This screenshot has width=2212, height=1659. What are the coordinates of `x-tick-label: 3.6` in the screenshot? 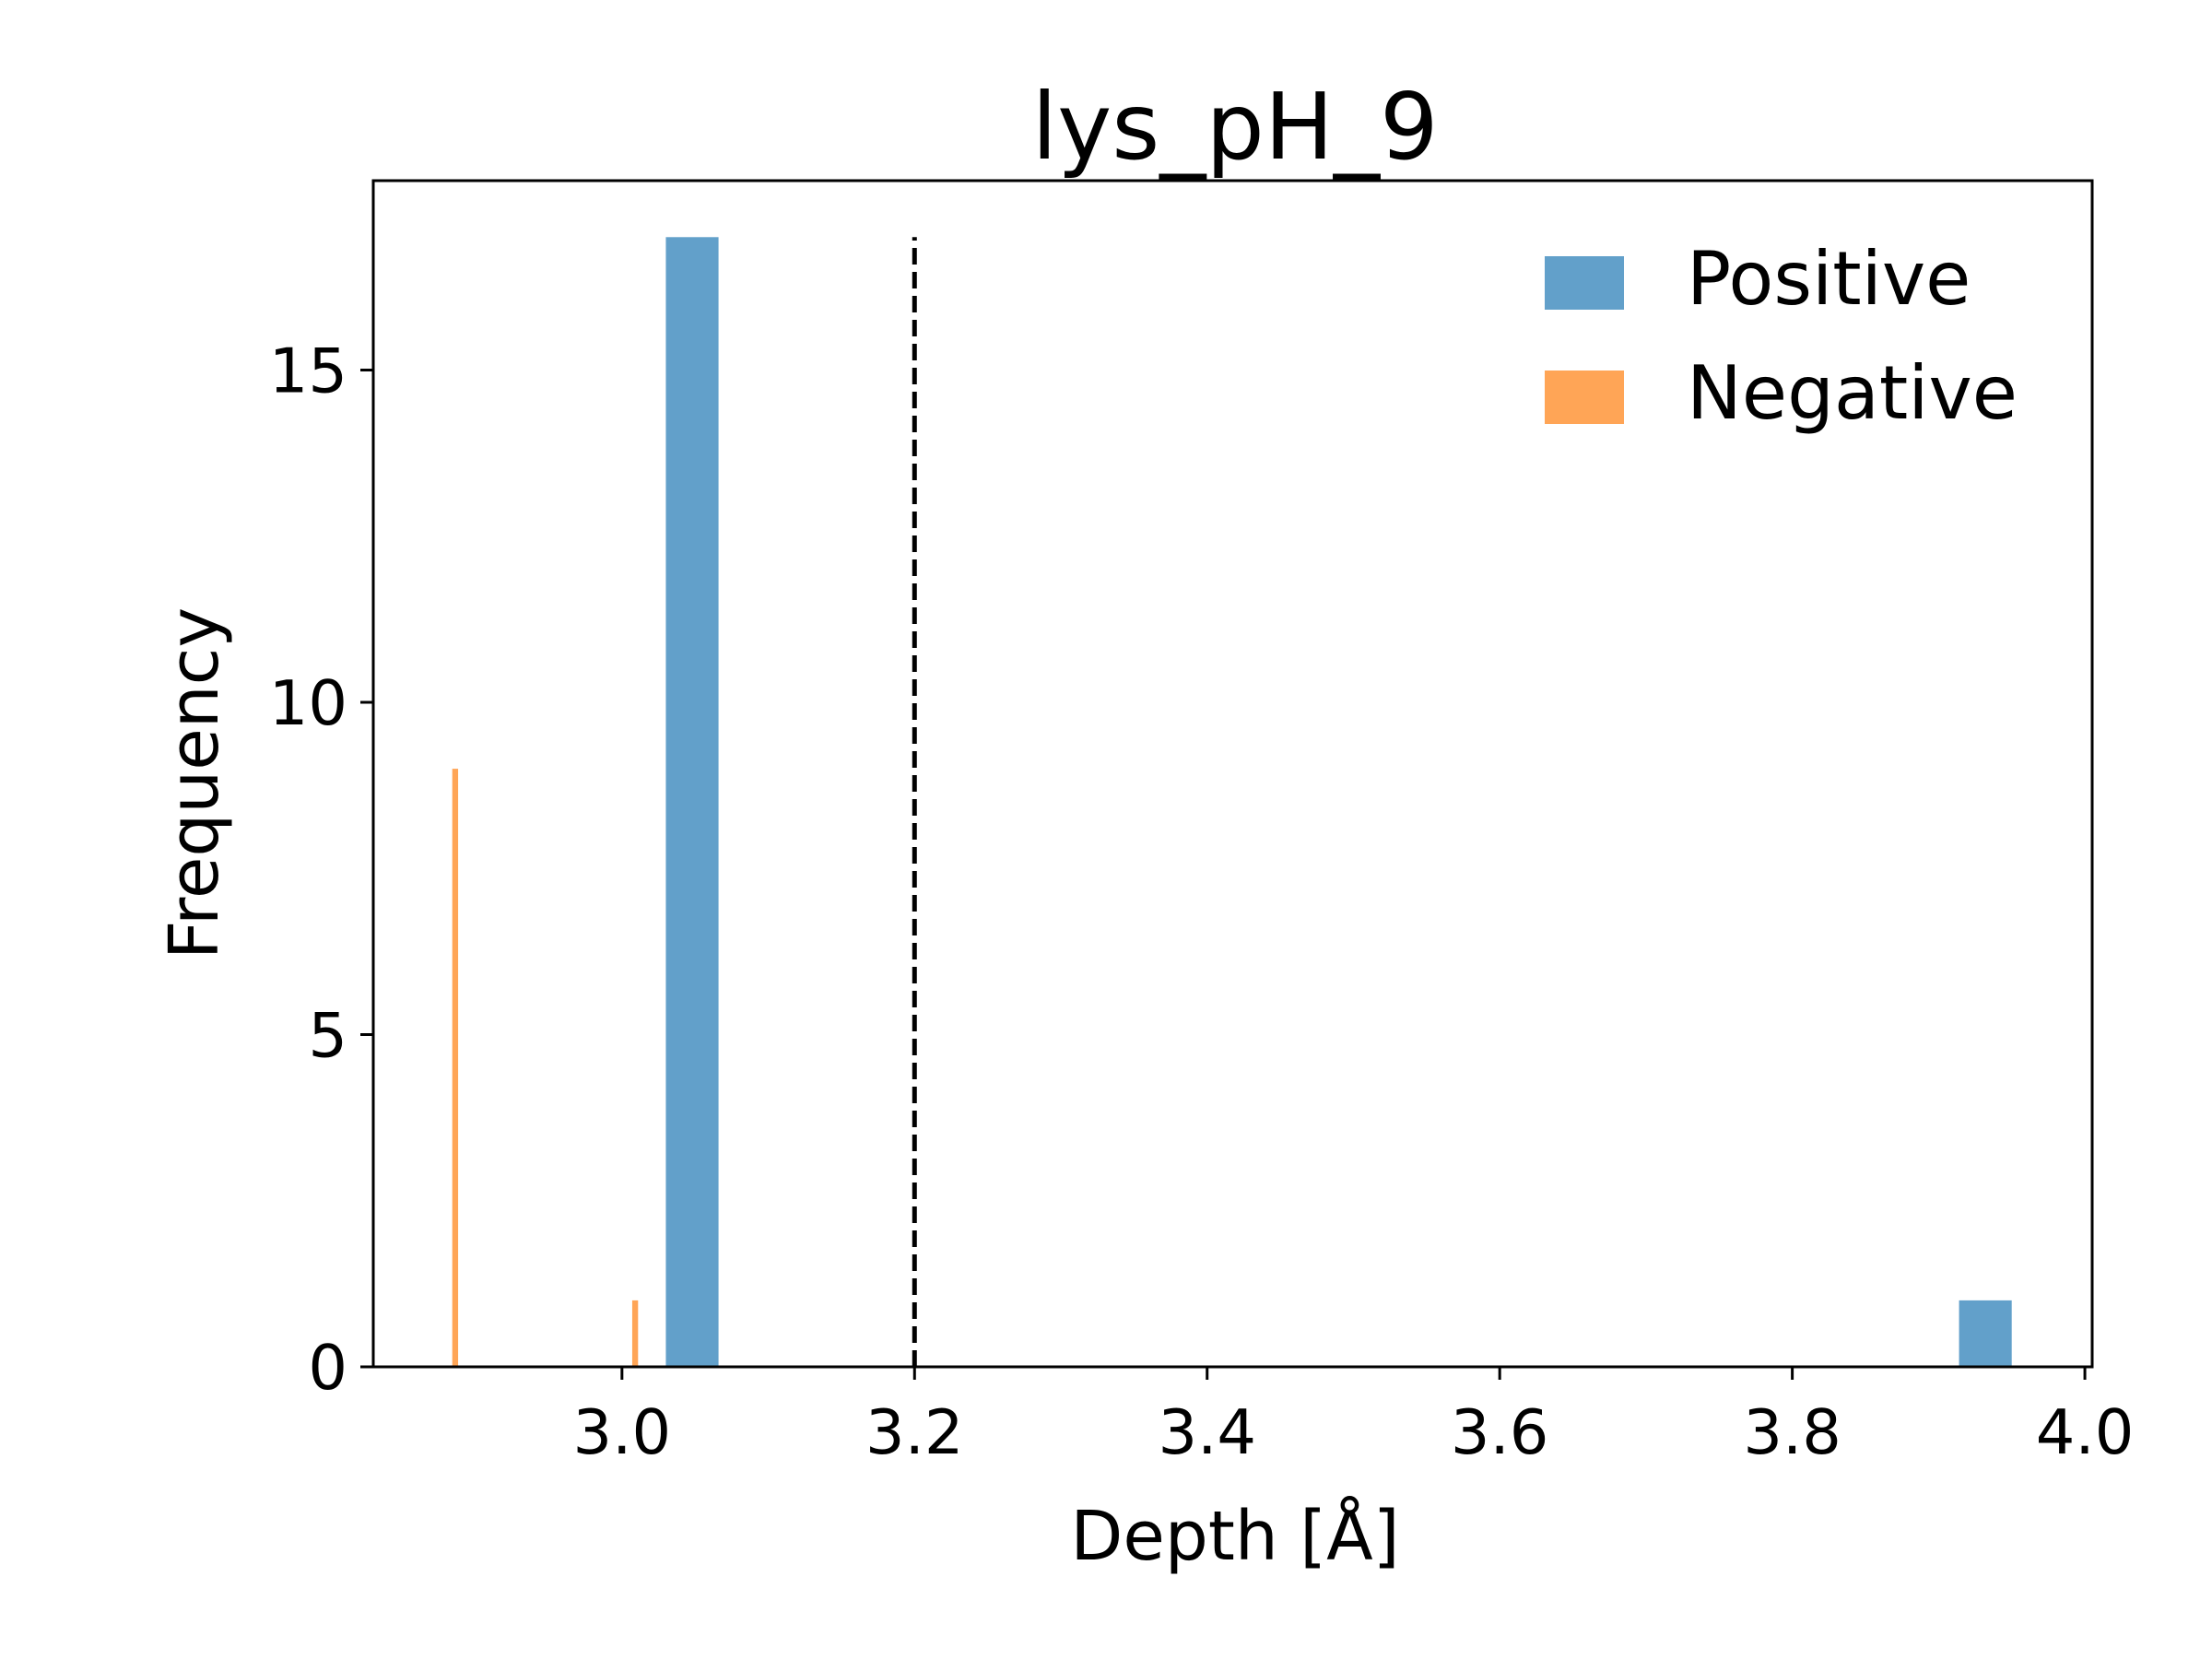 It's located at (1500, 1432).